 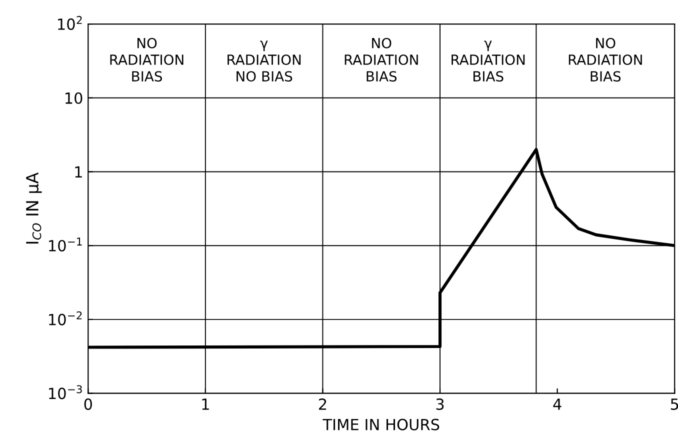 What do you see at coordinates (322, 404) in the screenshot?
I see `x-tick-label: 2` at bounding box center [322, 404].